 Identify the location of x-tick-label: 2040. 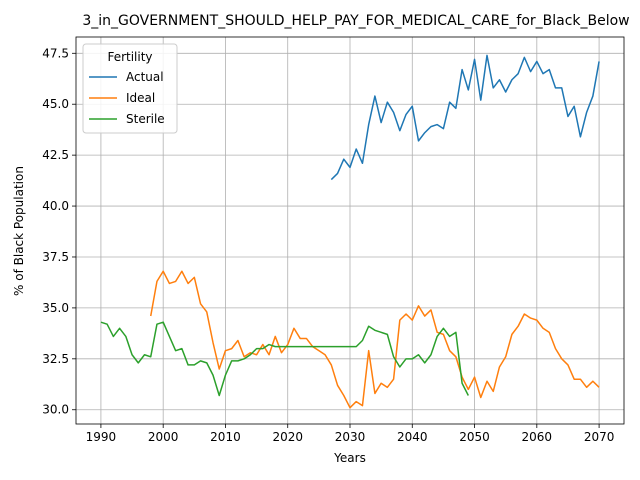
(412, 437).